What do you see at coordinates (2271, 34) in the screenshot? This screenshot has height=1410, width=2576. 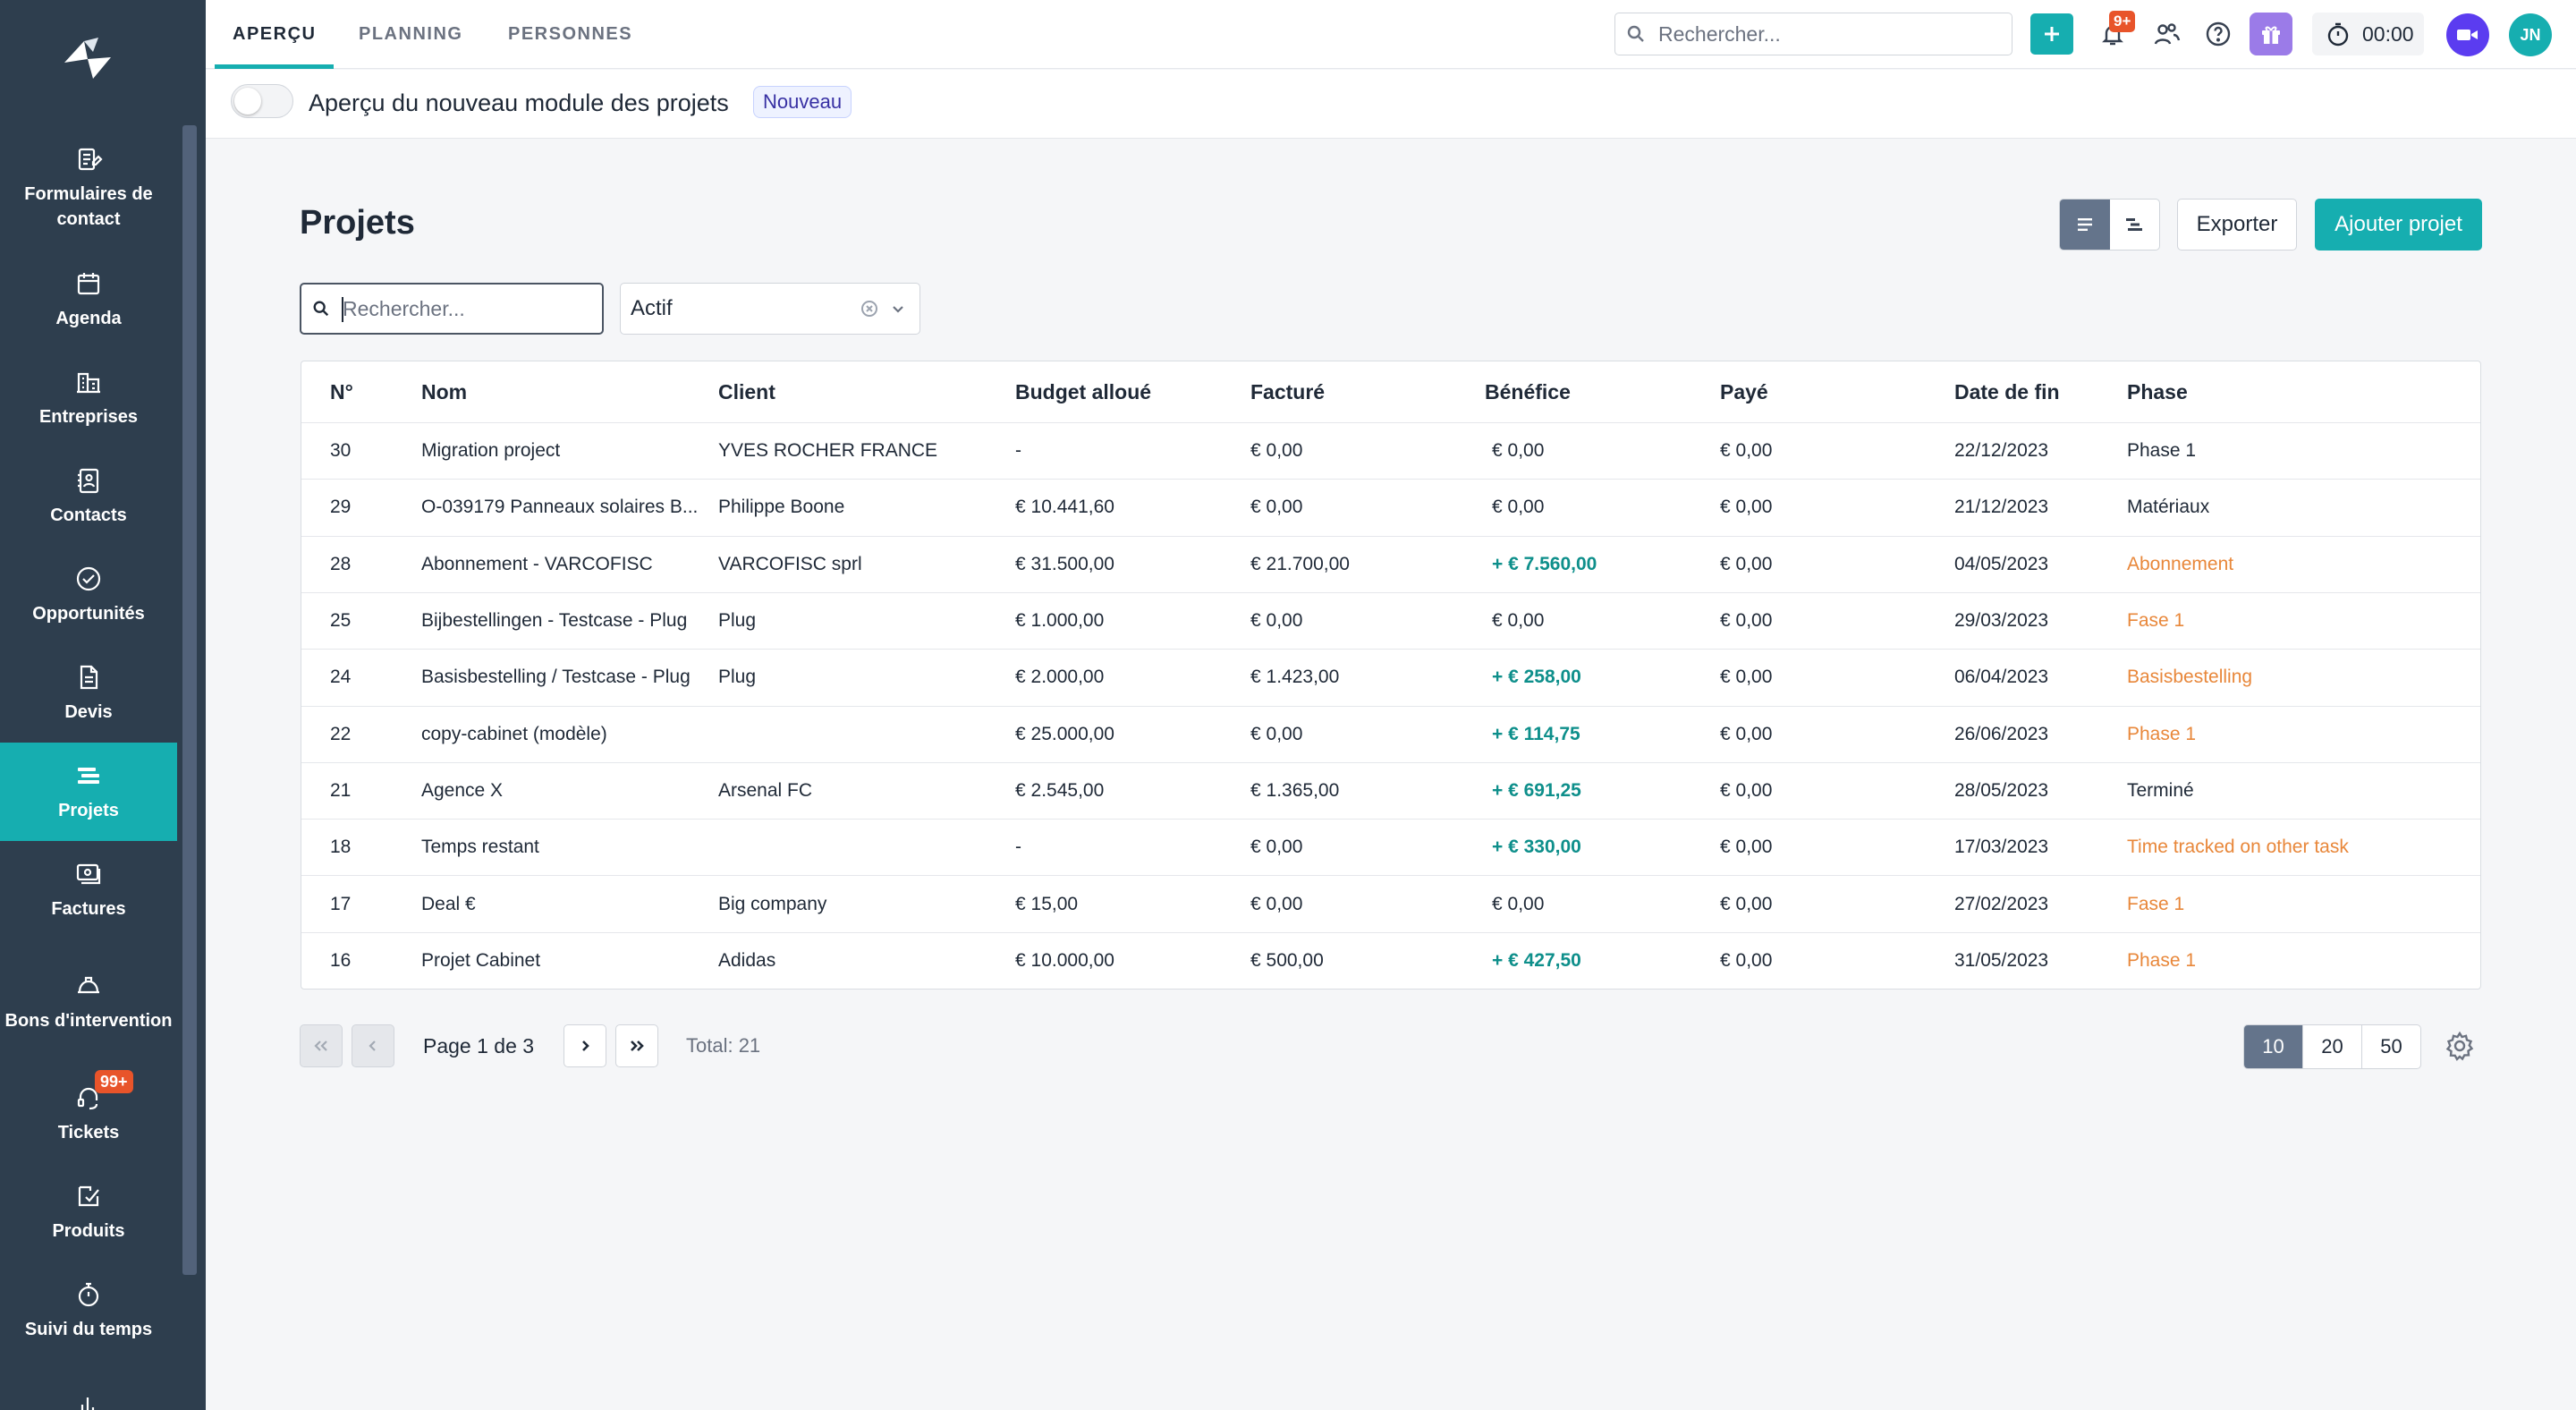 I see `gift-button` at bounding box center [2271, 34].